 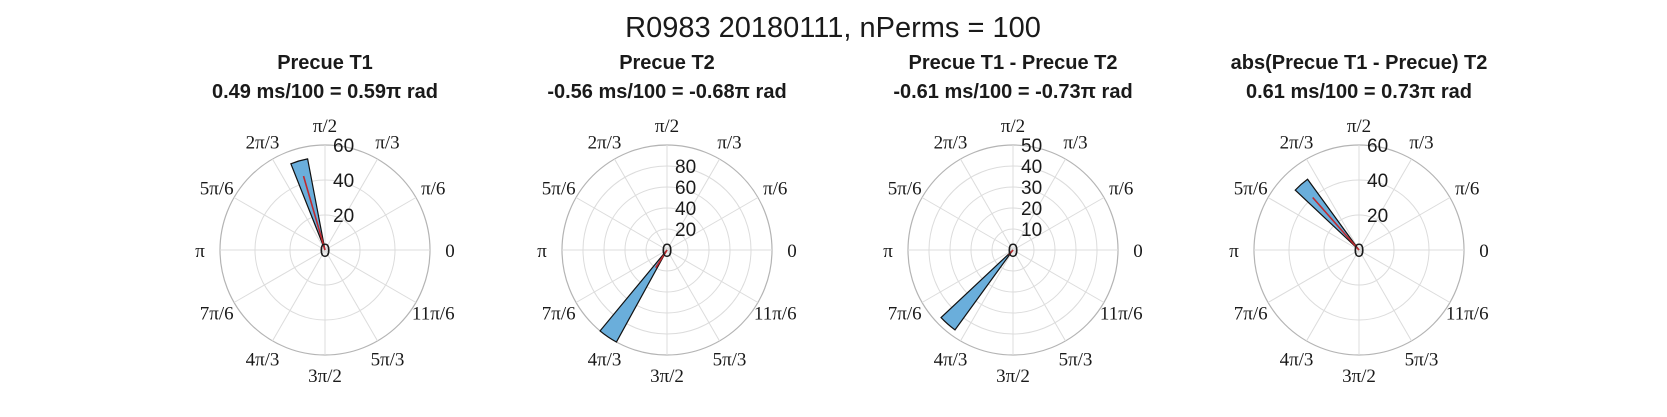 What do you see at coordinates (343, 146) in the screenshot?
I see `r-tick-label: 60` at bounding box center [343, 146].